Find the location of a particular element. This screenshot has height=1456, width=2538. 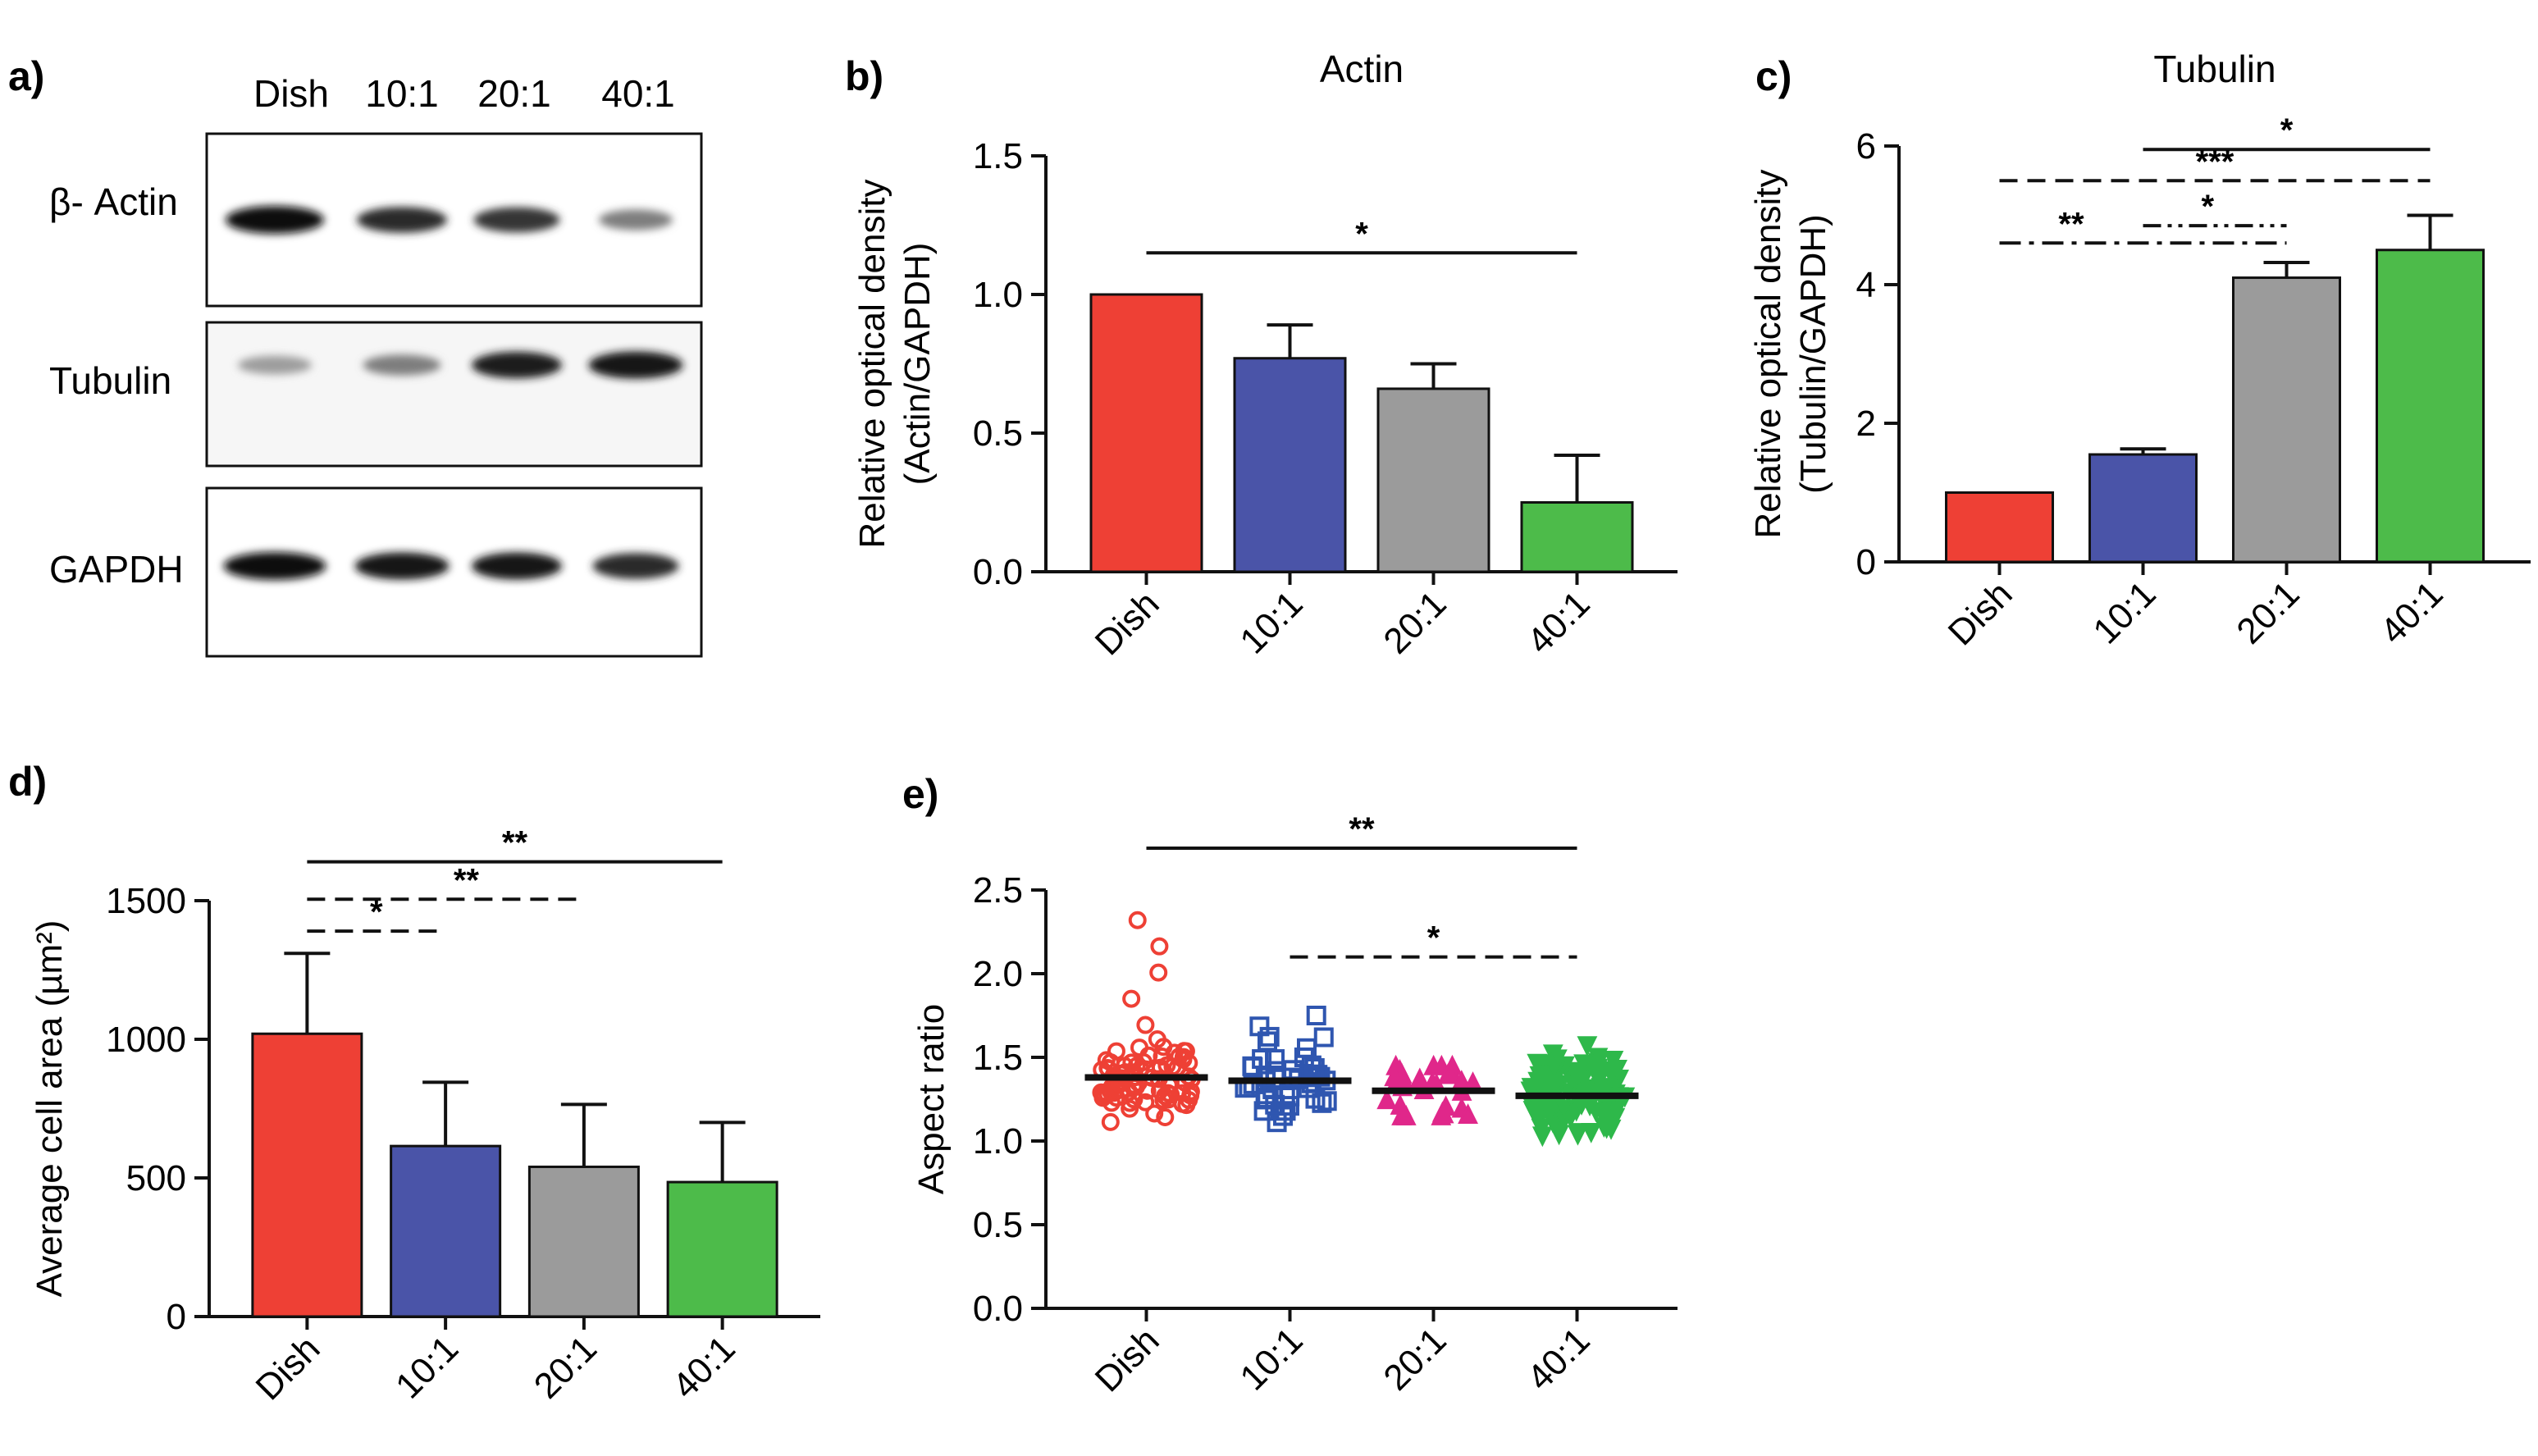

y-tick-label: 0.0 is located at coordinates (998, 572).